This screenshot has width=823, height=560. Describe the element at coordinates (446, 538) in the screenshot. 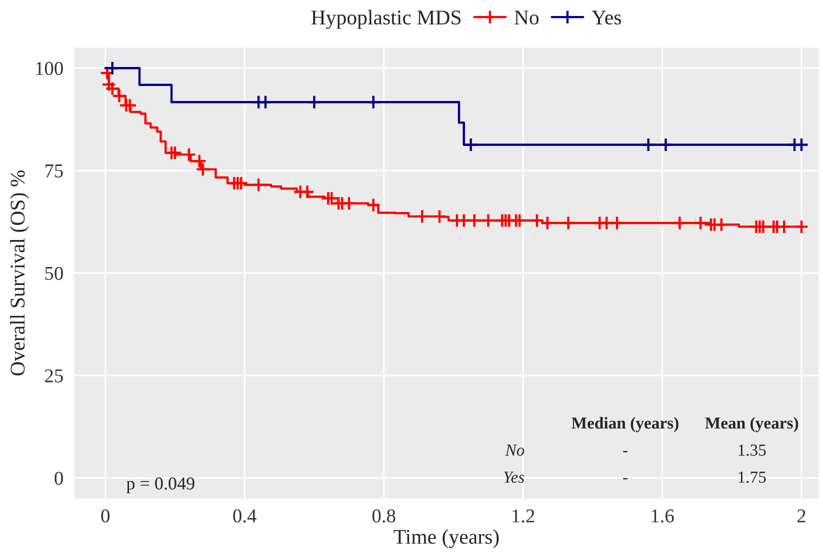

I see `x-axis-title: Time (years)` at that location.